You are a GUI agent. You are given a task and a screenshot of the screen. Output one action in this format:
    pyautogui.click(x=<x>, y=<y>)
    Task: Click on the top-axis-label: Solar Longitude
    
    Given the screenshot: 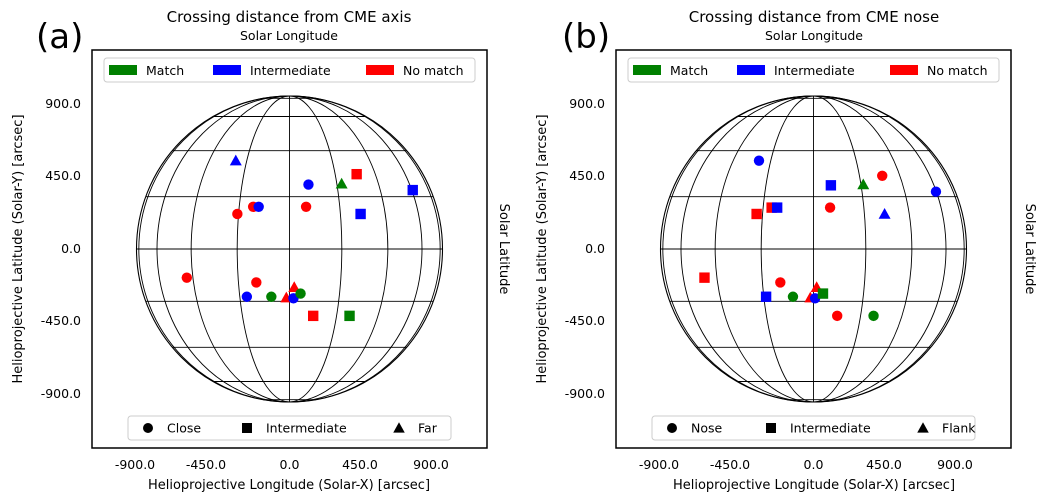 What is the action you would take?
    pyautogui.click(x=814, y=35)
    